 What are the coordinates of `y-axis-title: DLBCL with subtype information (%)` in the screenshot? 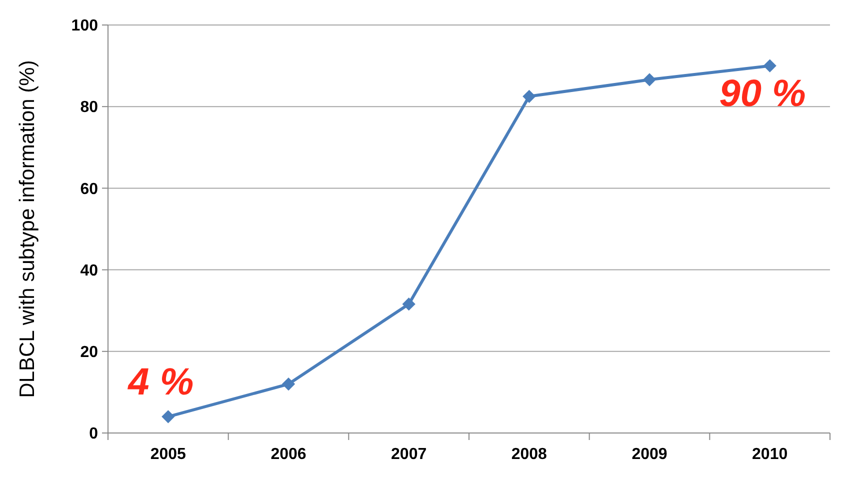 It's located at (27, 229).